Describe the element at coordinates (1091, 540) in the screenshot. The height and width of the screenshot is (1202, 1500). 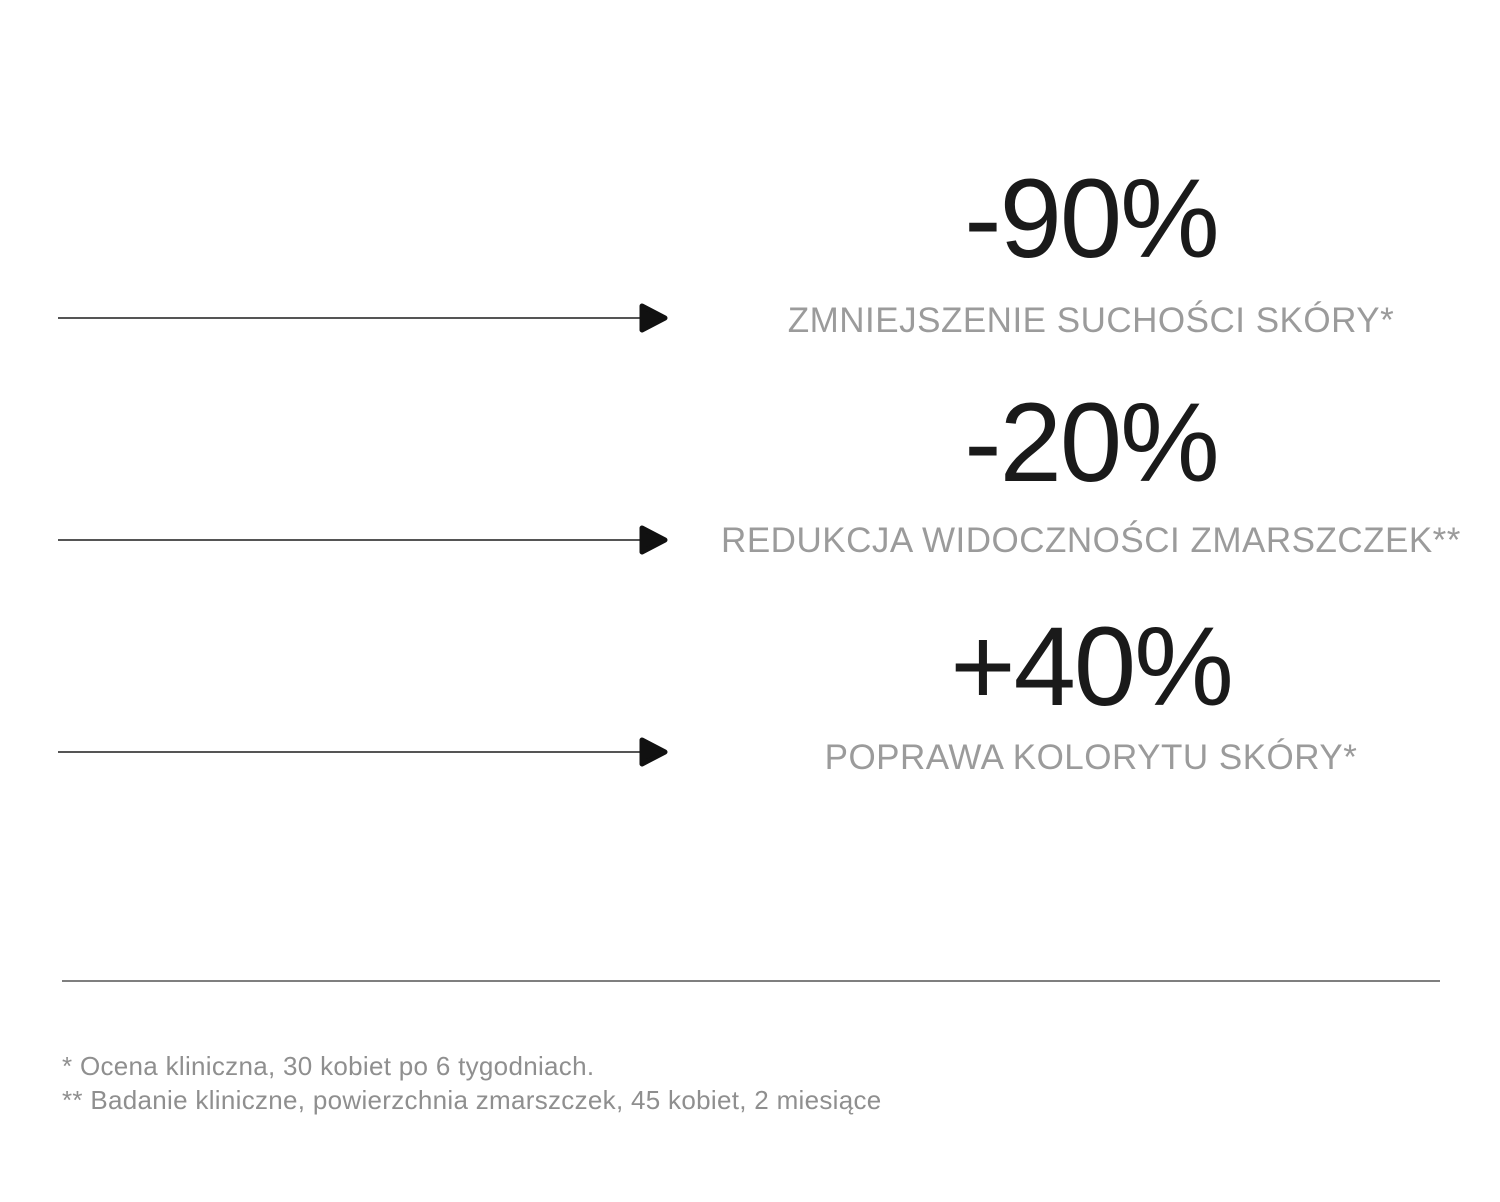
I see `stat-label: REDUKCJA WIDOCZNOŚCI ZMARSZCZEK**` at that location.